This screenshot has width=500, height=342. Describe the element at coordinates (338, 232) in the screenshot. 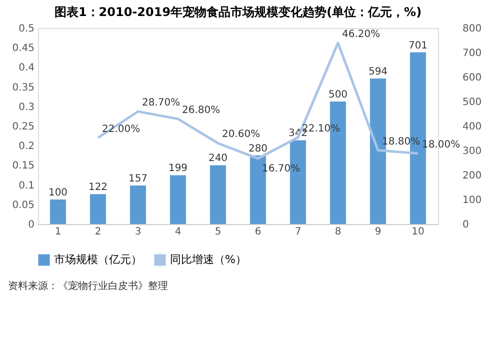

I see `x-tick-label: 8` at that location.